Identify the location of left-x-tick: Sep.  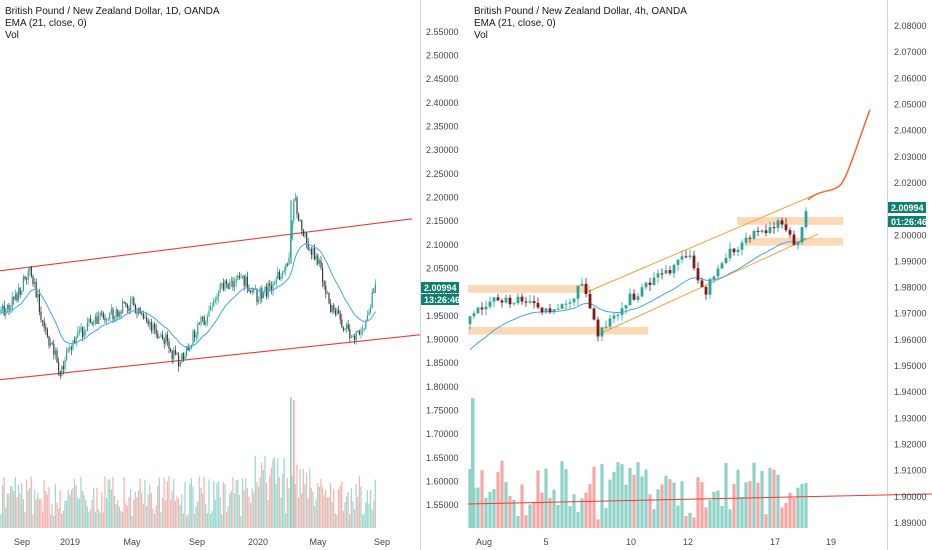
(197, 542).